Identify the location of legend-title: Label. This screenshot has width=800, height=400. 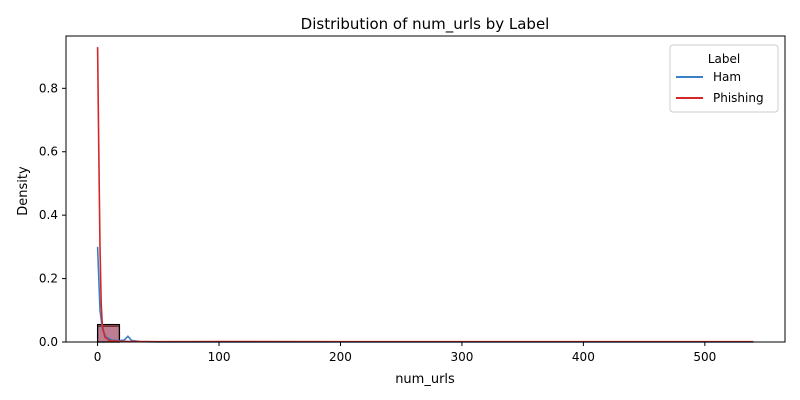
(724, 59).